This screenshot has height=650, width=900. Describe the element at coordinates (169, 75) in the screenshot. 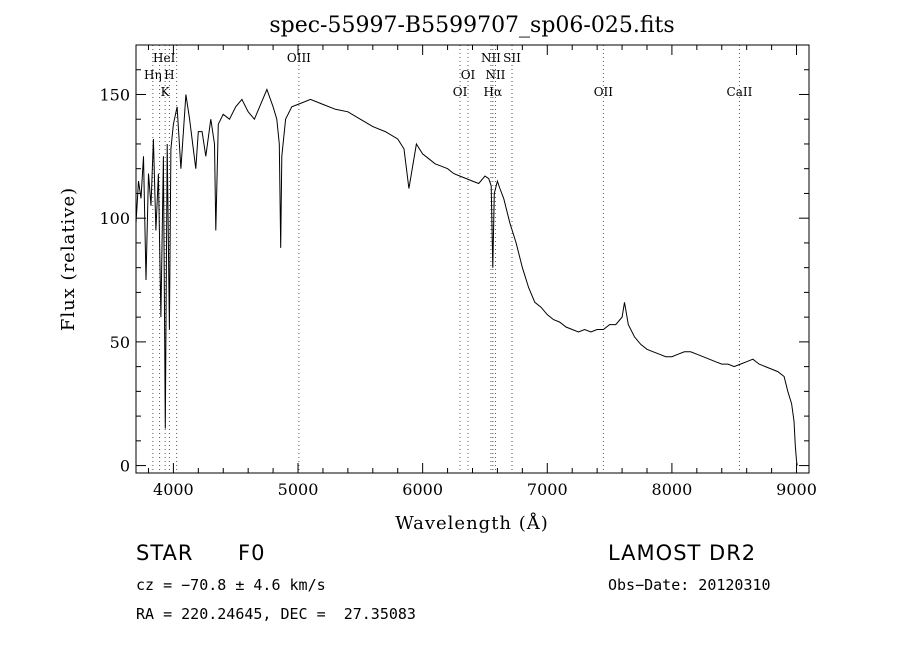

I see `spectral-line-label: H` at that location.